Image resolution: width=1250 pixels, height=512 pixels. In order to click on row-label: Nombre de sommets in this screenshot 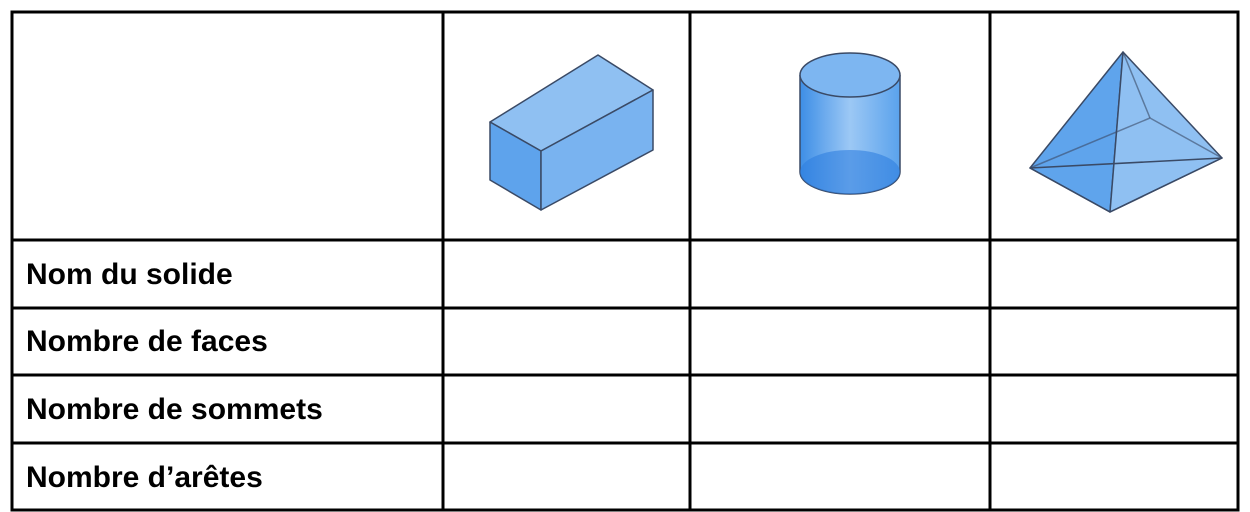, I will do `click(174, 409)`.